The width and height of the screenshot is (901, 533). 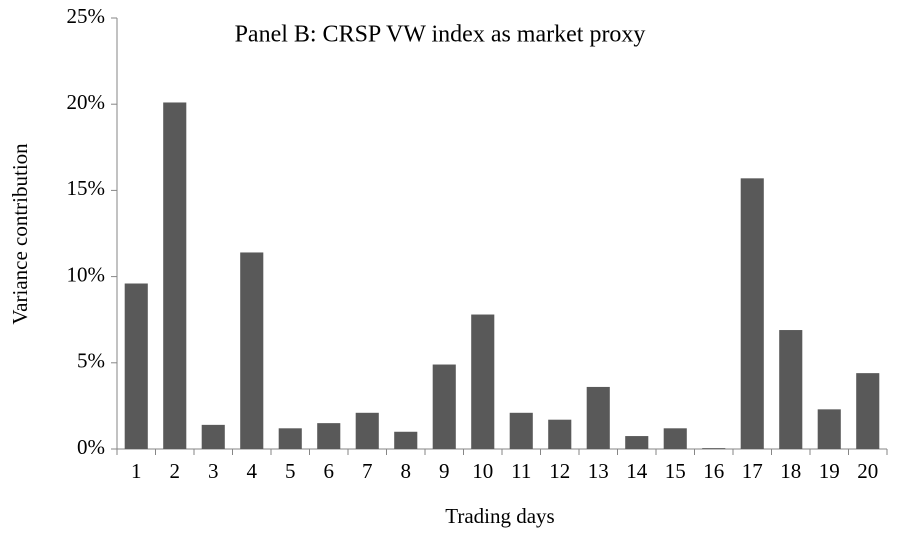 I want to click on x-tick-label: 17, so click(x=752, y=471).